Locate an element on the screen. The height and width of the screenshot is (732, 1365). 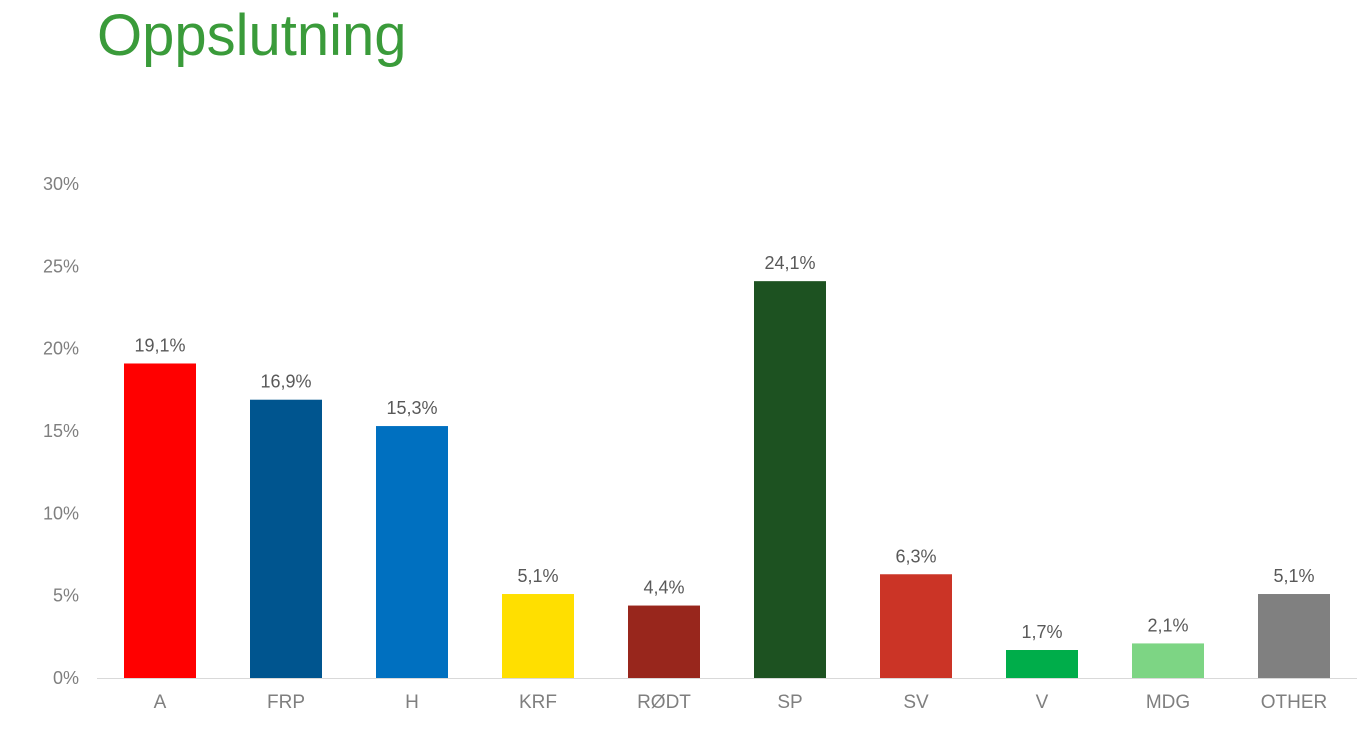
data-label: 2,1% is located at coordinates (1167, 625).